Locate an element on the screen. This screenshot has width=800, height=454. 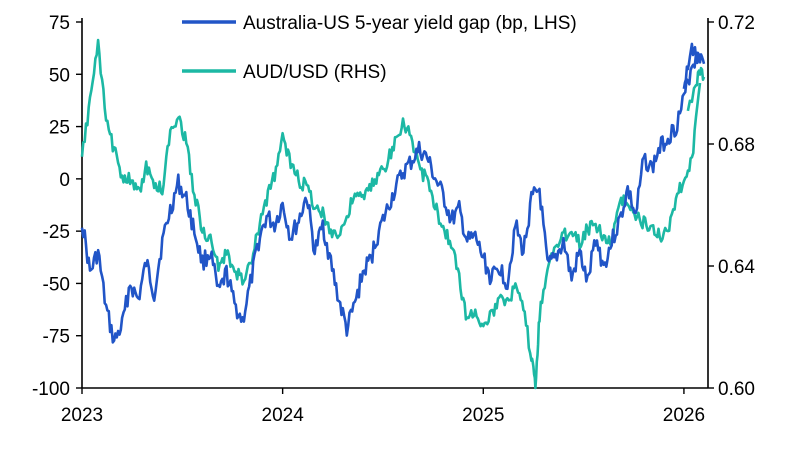
left-tick-label: -50 is located at coordinates (56, 284).